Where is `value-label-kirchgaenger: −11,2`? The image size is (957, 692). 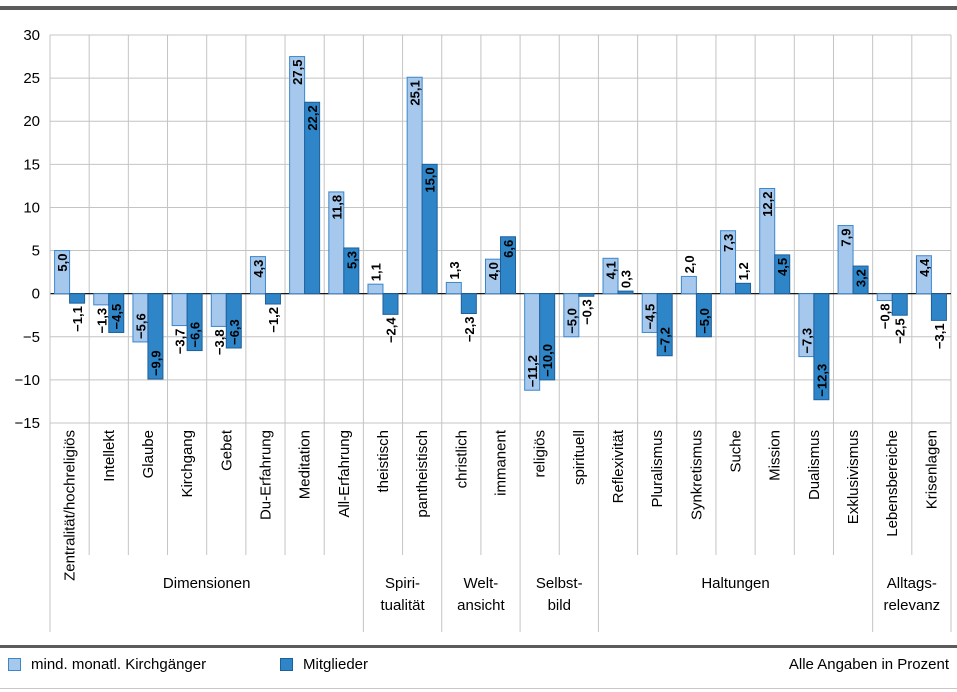
value-label-kirchgaenger: −11,2 is located at coordinates (532, 371).